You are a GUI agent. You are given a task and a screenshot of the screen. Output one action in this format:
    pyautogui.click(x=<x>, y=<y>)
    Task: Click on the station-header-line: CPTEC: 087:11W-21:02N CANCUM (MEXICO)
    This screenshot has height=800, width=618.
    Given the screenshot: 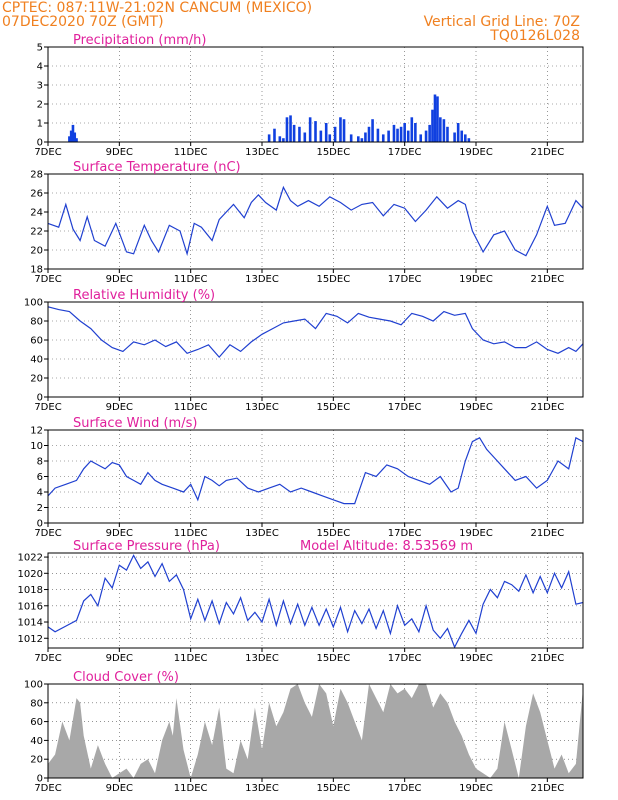 What is the action you would take?
    pyautogui.click(x=157, y=8)
    